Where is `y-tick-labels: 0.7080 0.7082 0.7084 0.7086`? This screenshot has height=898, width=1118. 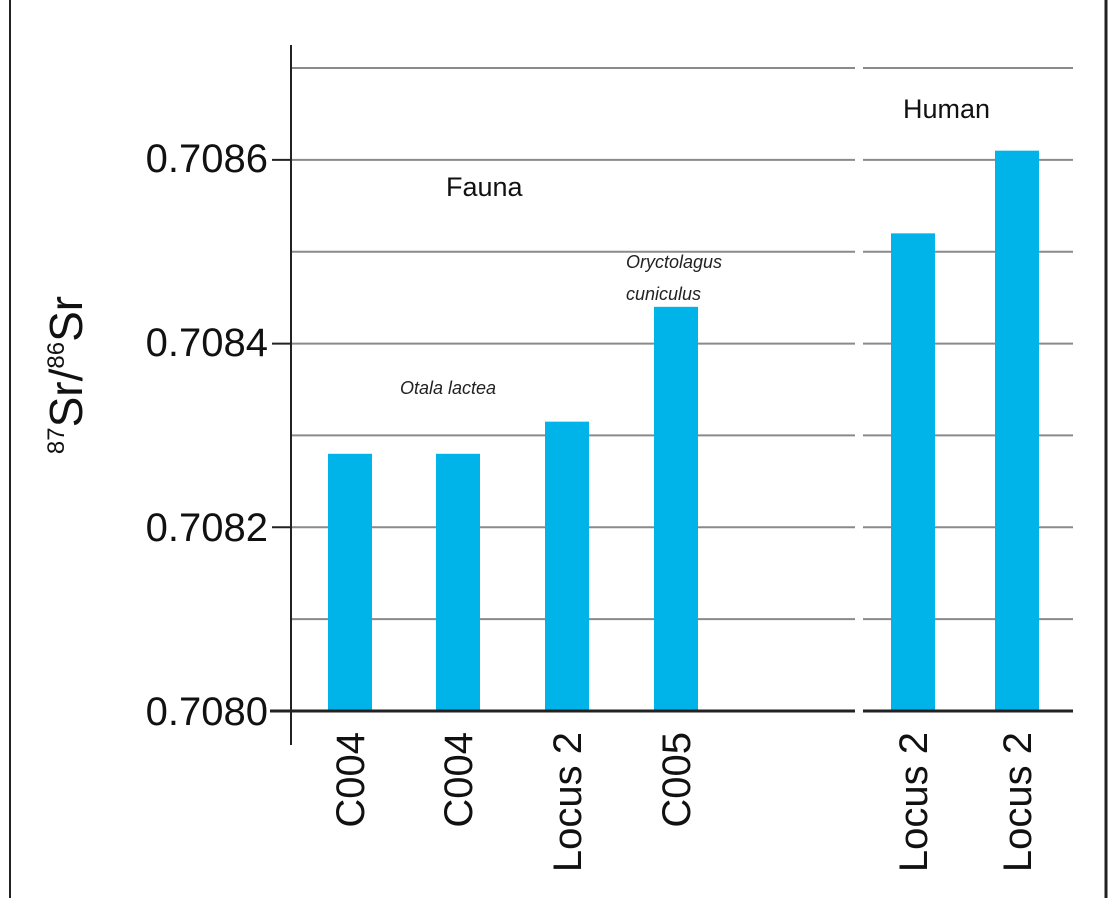
y-tick-labels: 0.7080 0.7082 0.7084 0.7086 is located at coordinates (207, 435).